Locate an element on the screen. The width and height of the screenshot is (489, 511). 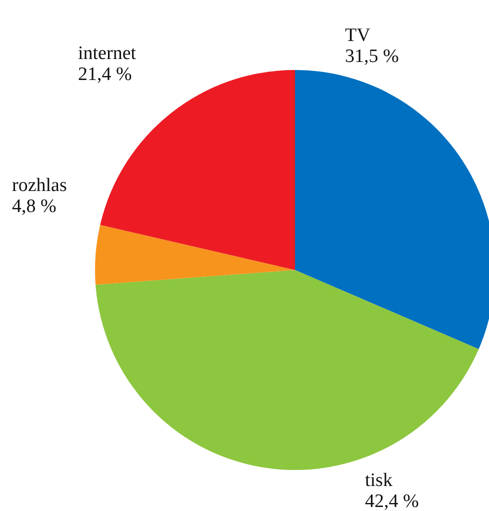
slice-label: TV is located at coordinates (358, 35).